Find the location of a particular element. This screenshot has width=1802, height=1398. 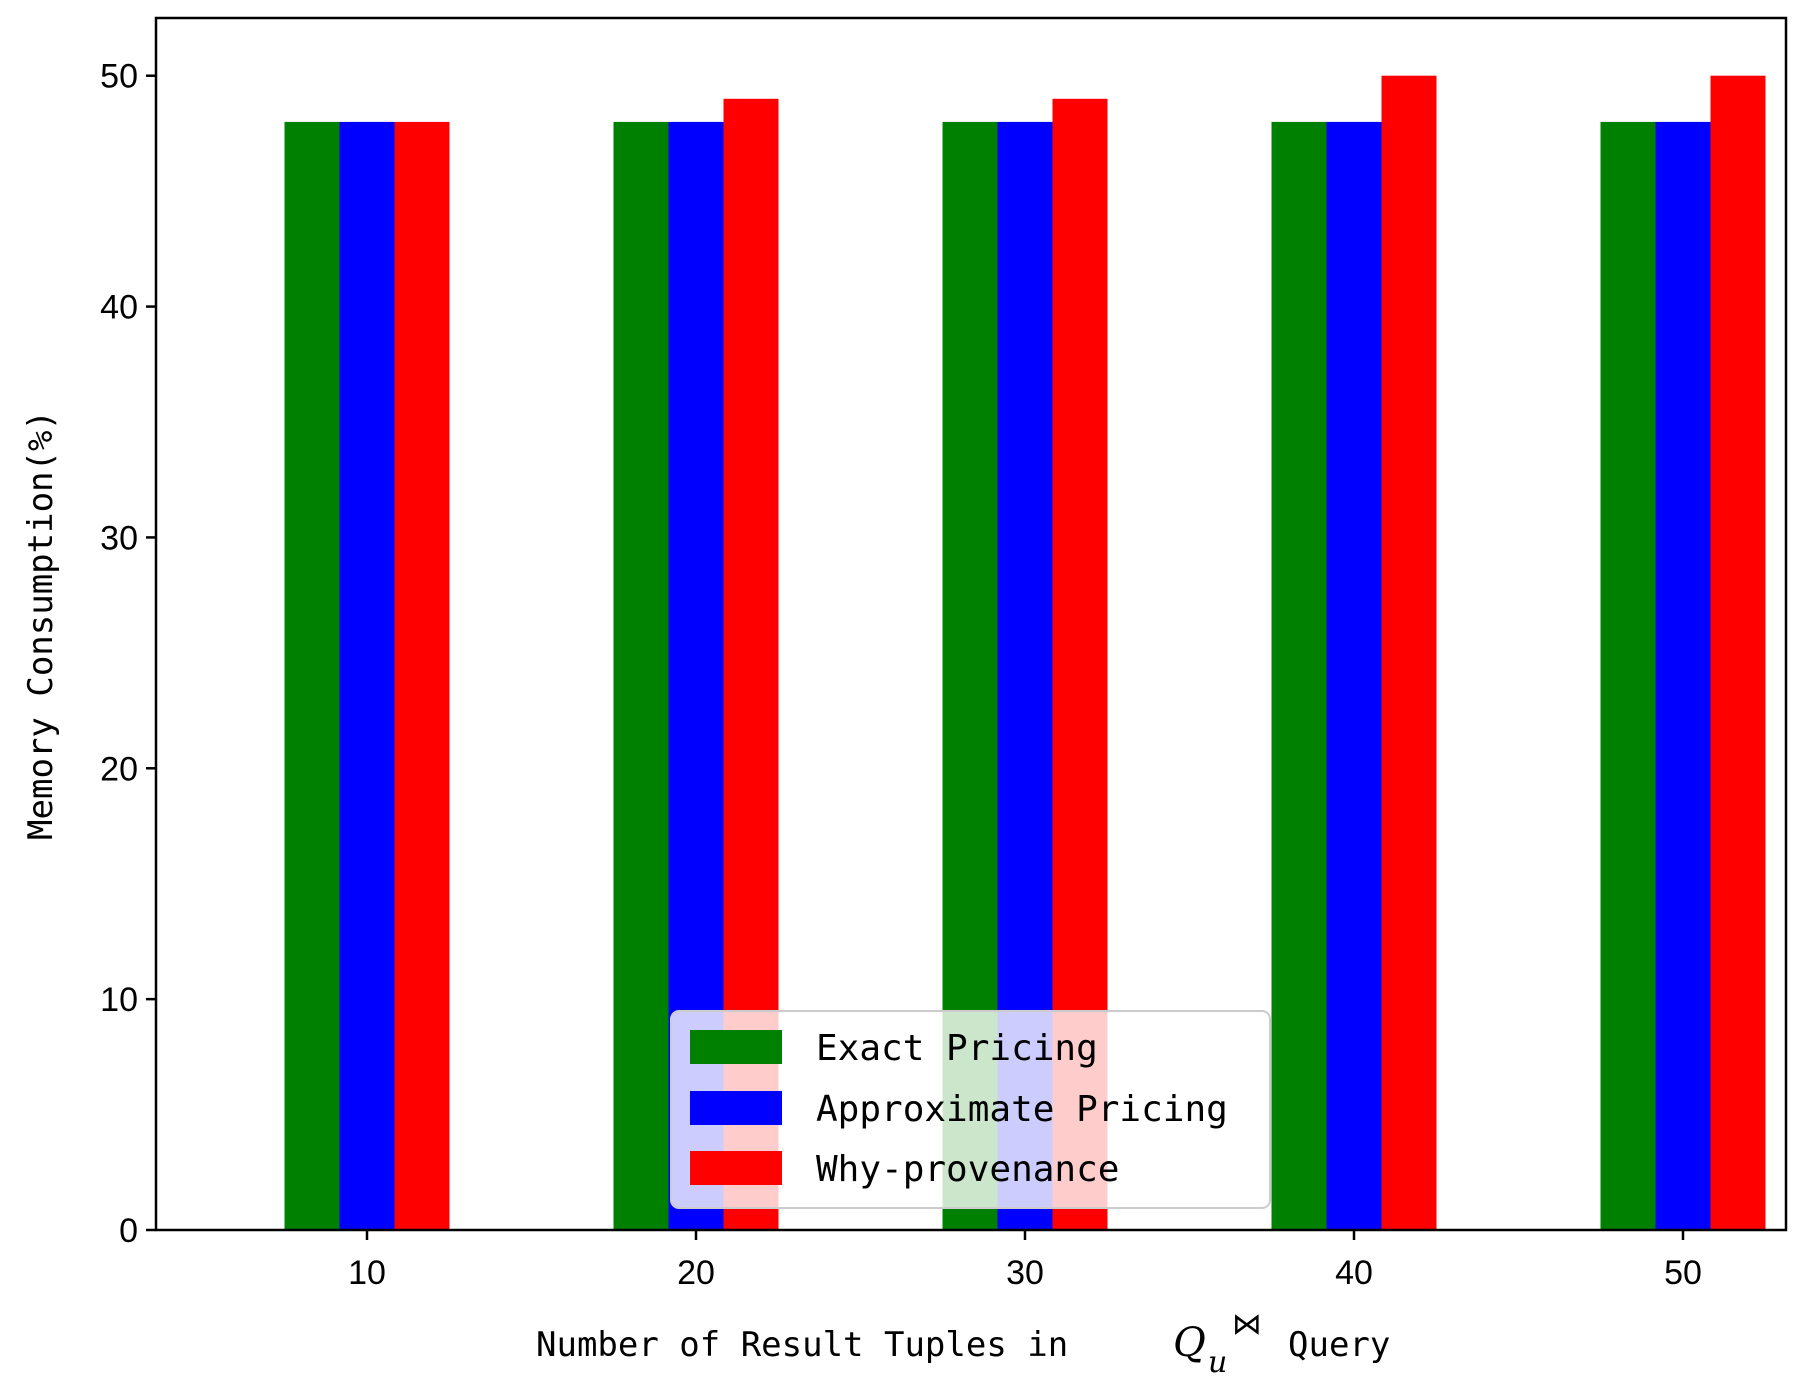

x-tick-label-40: 40 is located at coordinates (1354, 1273).